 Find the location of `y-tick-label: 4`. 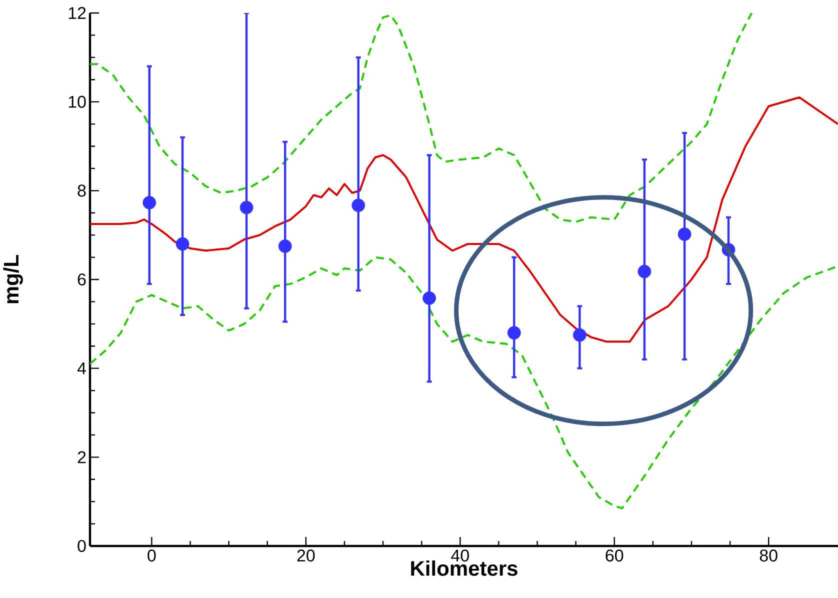

y-tick-label: 4 is located at coordinates (81, 368).